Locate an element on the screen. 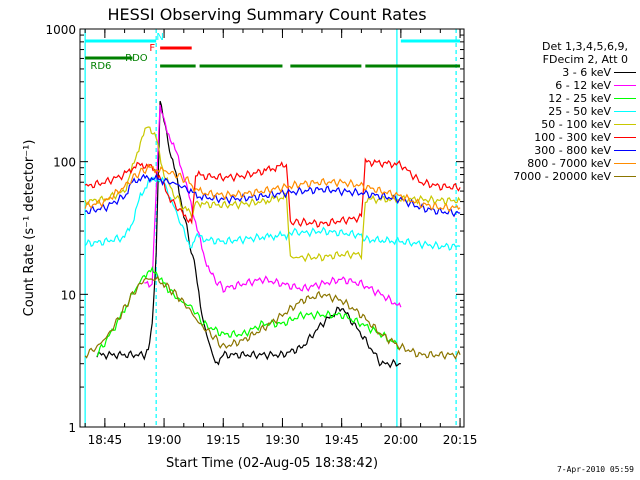 This screenshot has width=640, height=480. y-tick-label: 100 is located at coordinates (64, 163).